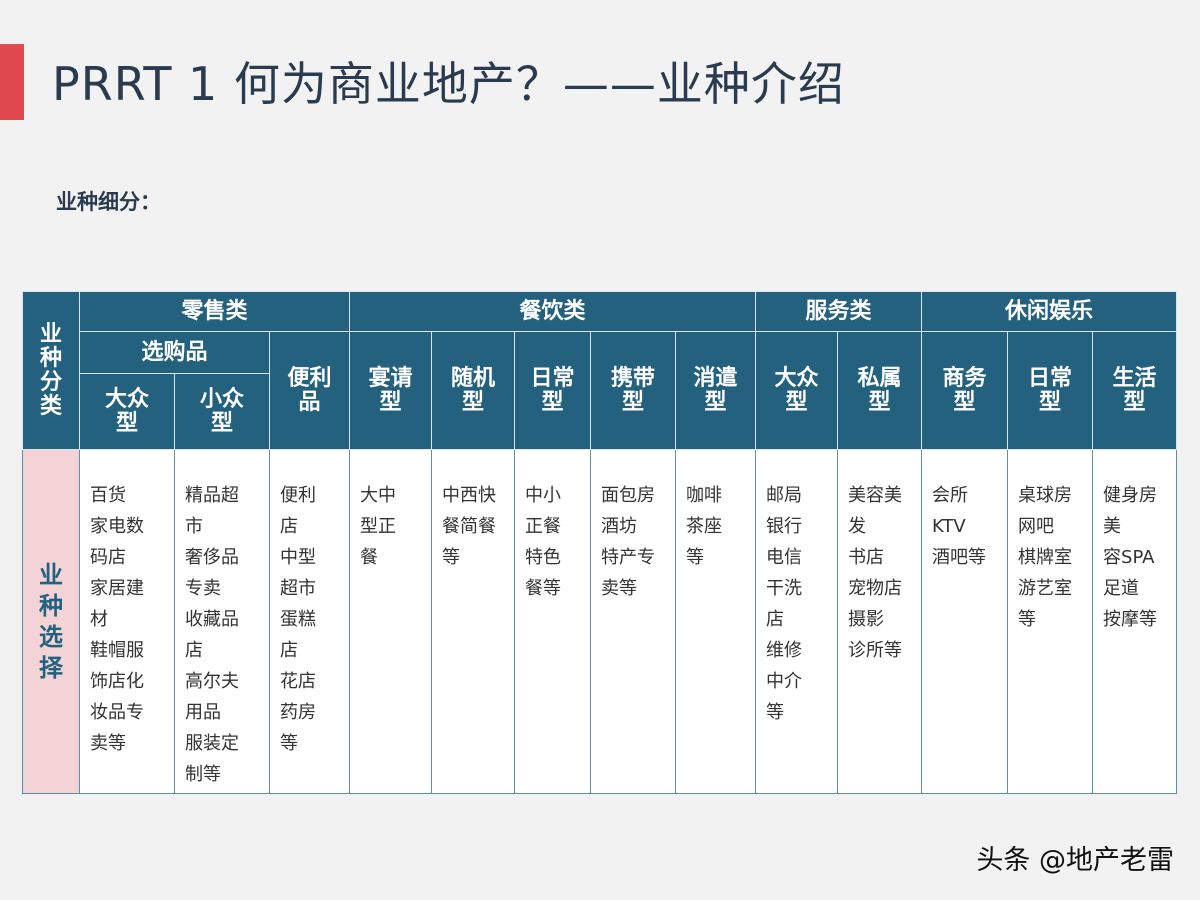 The height and width of the screenshot is (900, 1200). I want to click on cell-line: 蛋糕, so click(298, 619).